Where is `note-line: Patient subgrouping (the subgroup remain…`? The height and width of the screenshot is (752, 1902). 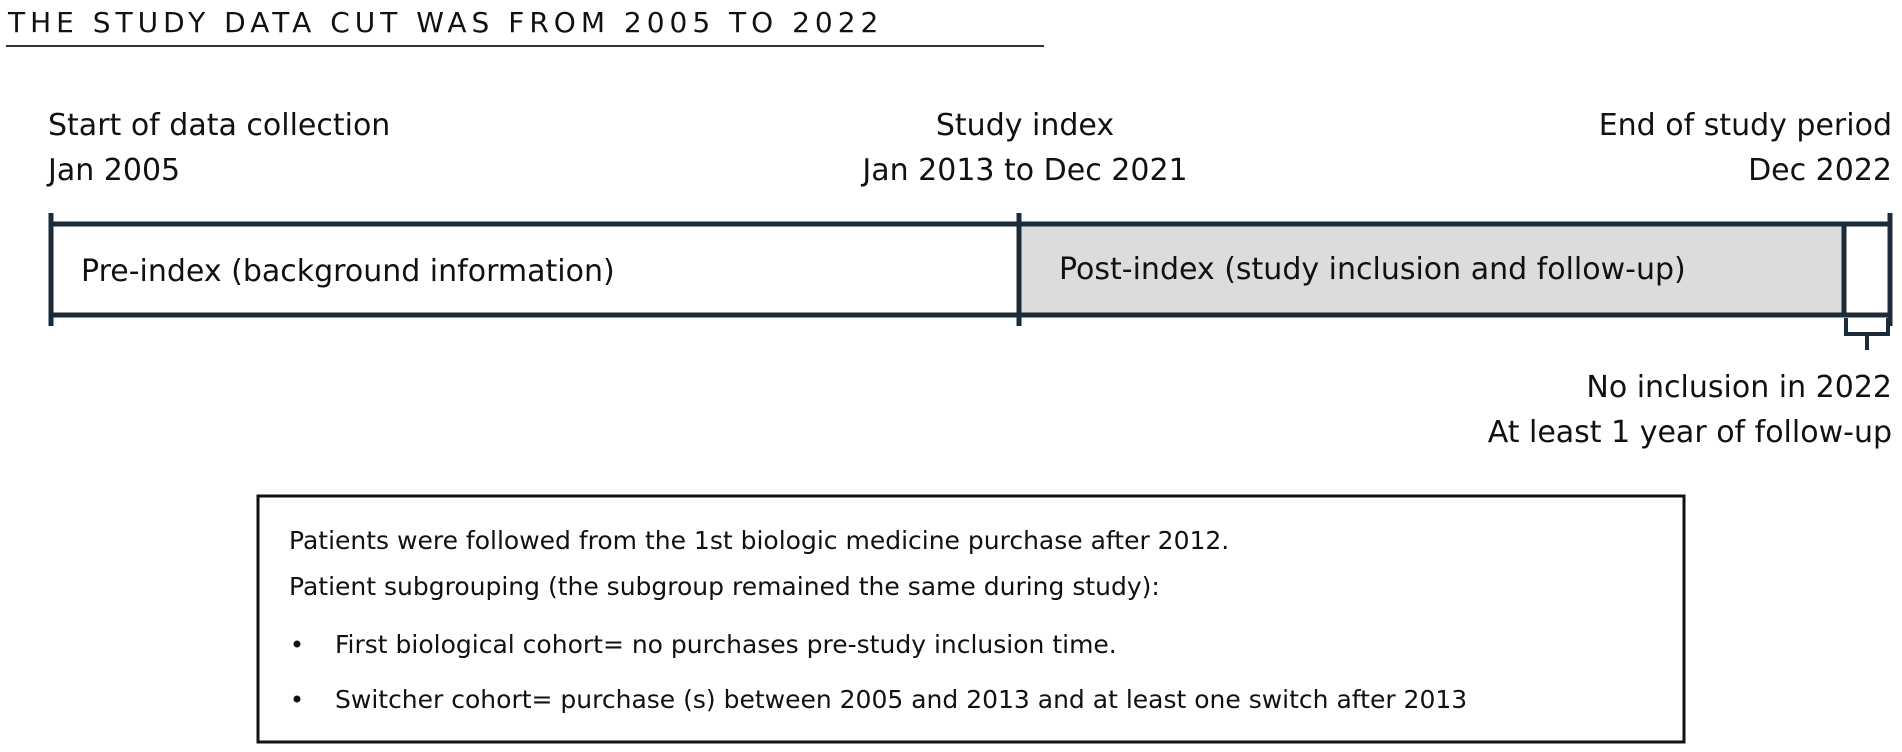
note-line: Patient subgrouping (the subgroup remain… is located at coordinates (724, 586).